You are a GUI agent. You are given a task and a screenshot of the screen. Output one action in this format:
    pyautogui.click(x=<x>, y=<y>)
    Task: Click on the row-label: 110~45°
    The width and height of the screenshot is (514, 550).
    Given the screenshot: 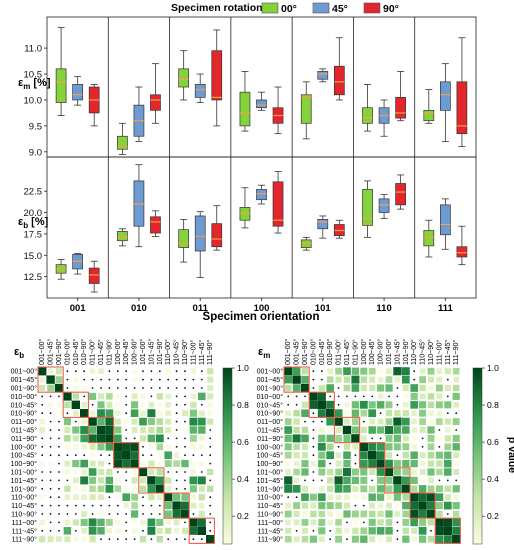 What is the action you would take?
    pyautogui.click(x=270, y=506)
    